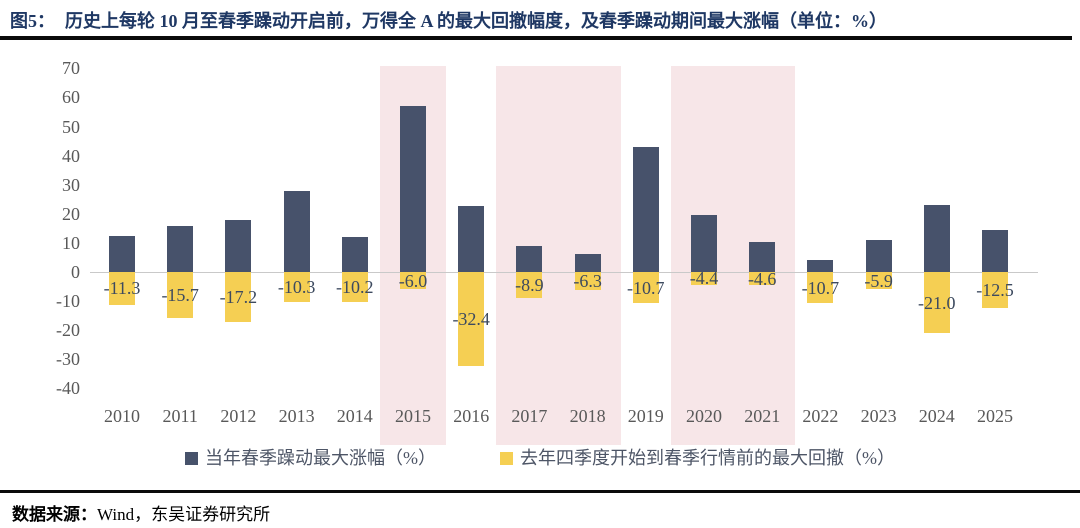 Image resolution: width=1080 pixels, height=528 pixels. Describe the element at coordinates (71, 213) in the screenshot. I see `y-axis-tick-label: 20` at that location.